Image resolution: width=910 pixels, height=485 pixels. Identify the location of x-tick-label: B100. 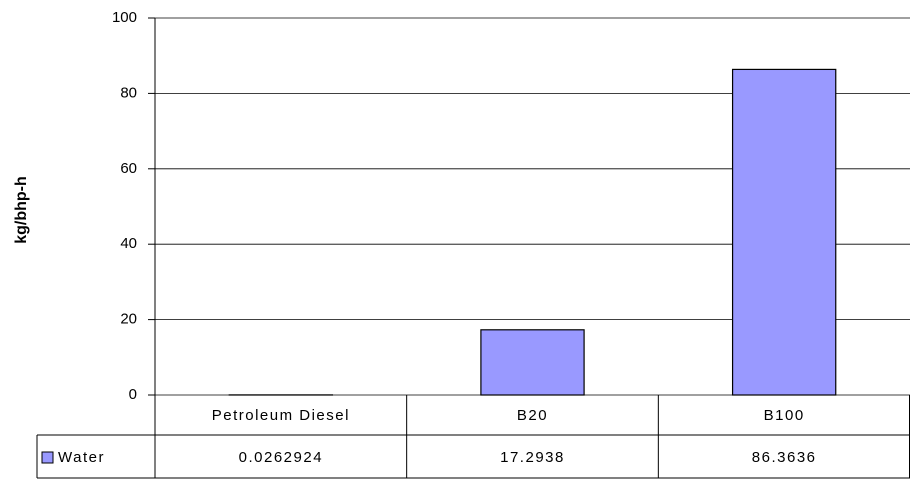
(784, 415).